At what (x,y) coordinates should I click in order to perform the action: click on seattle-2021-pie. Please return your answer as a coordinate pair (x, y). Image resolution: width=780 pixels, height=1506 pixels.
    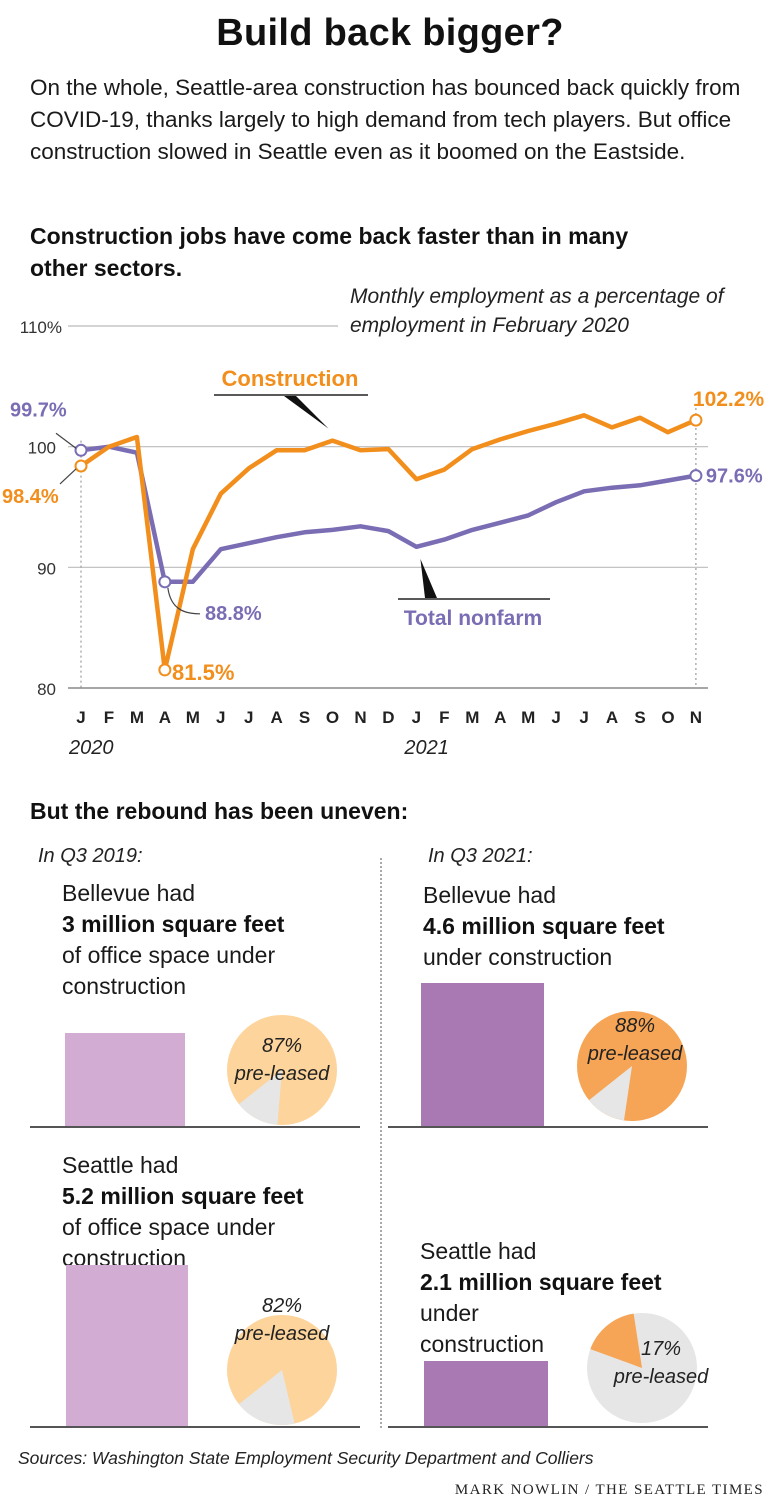
    Looking at the image, I should click on (642, 1368).